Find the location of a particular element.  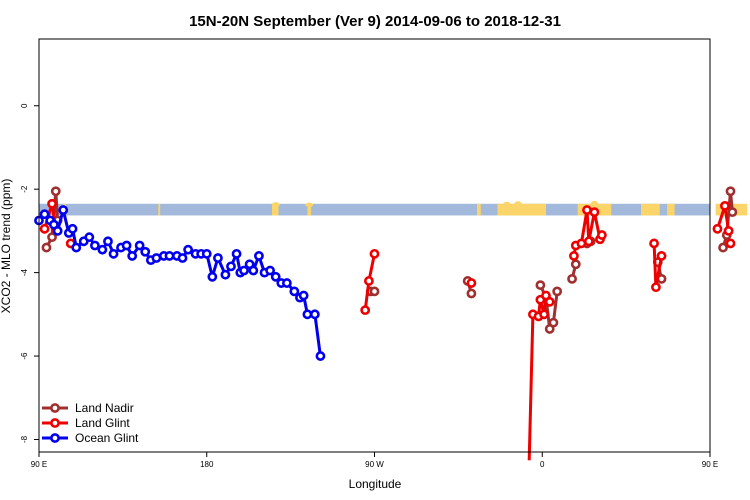

y-tick-label: -6 is located at coordinates (24, 356).